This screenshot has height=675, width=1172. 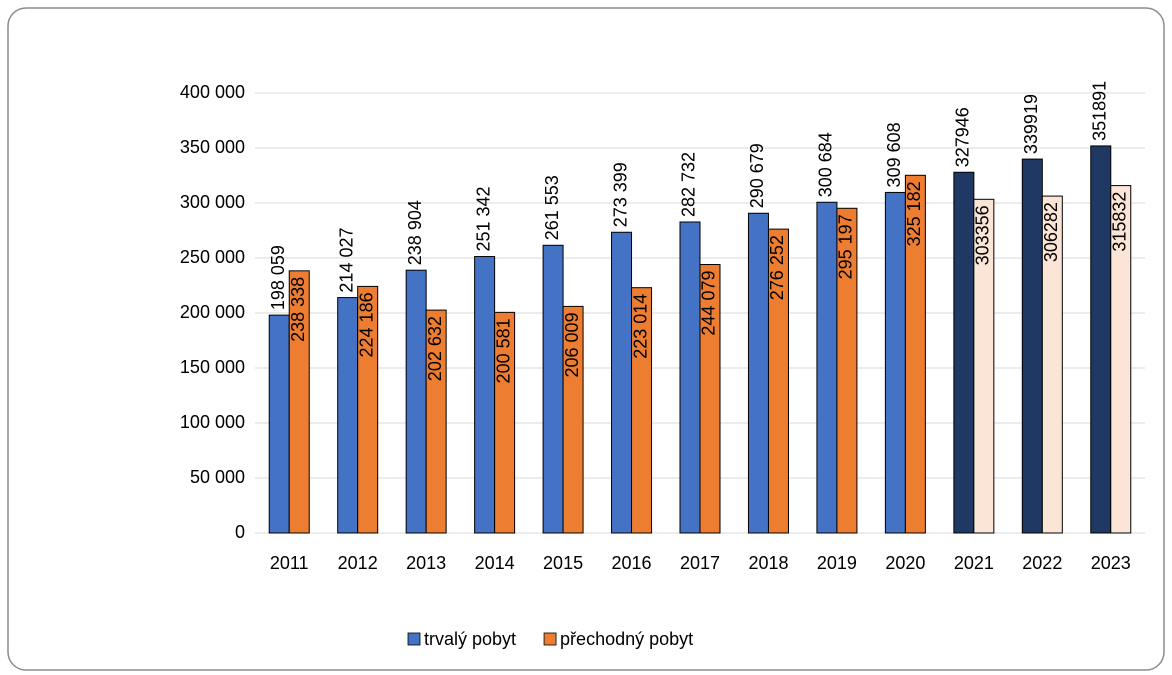 I want to click on y-tick-label: 200 000, so click(x=212, y=312).